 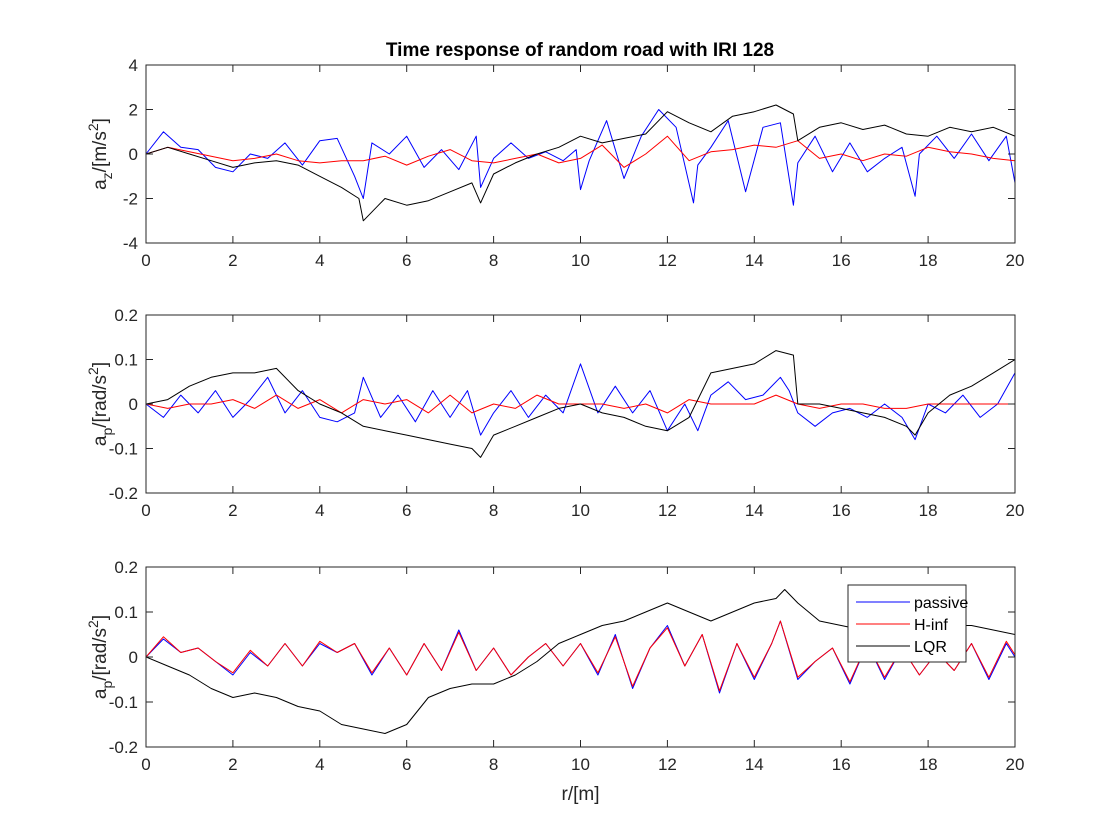 I want to click on series-line-h-inf, so click(x=580, y=151).